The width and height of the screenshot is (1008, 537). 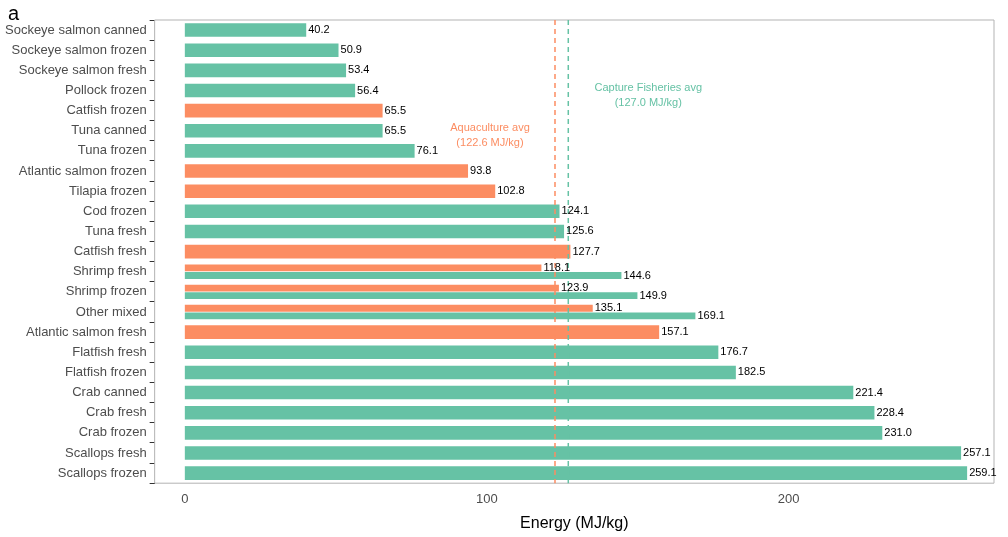 What do you see at coordinates (102, 472) in the screenshot?
I see `y-tick-label: Scallops frozen` at bounding box center [102, 472].